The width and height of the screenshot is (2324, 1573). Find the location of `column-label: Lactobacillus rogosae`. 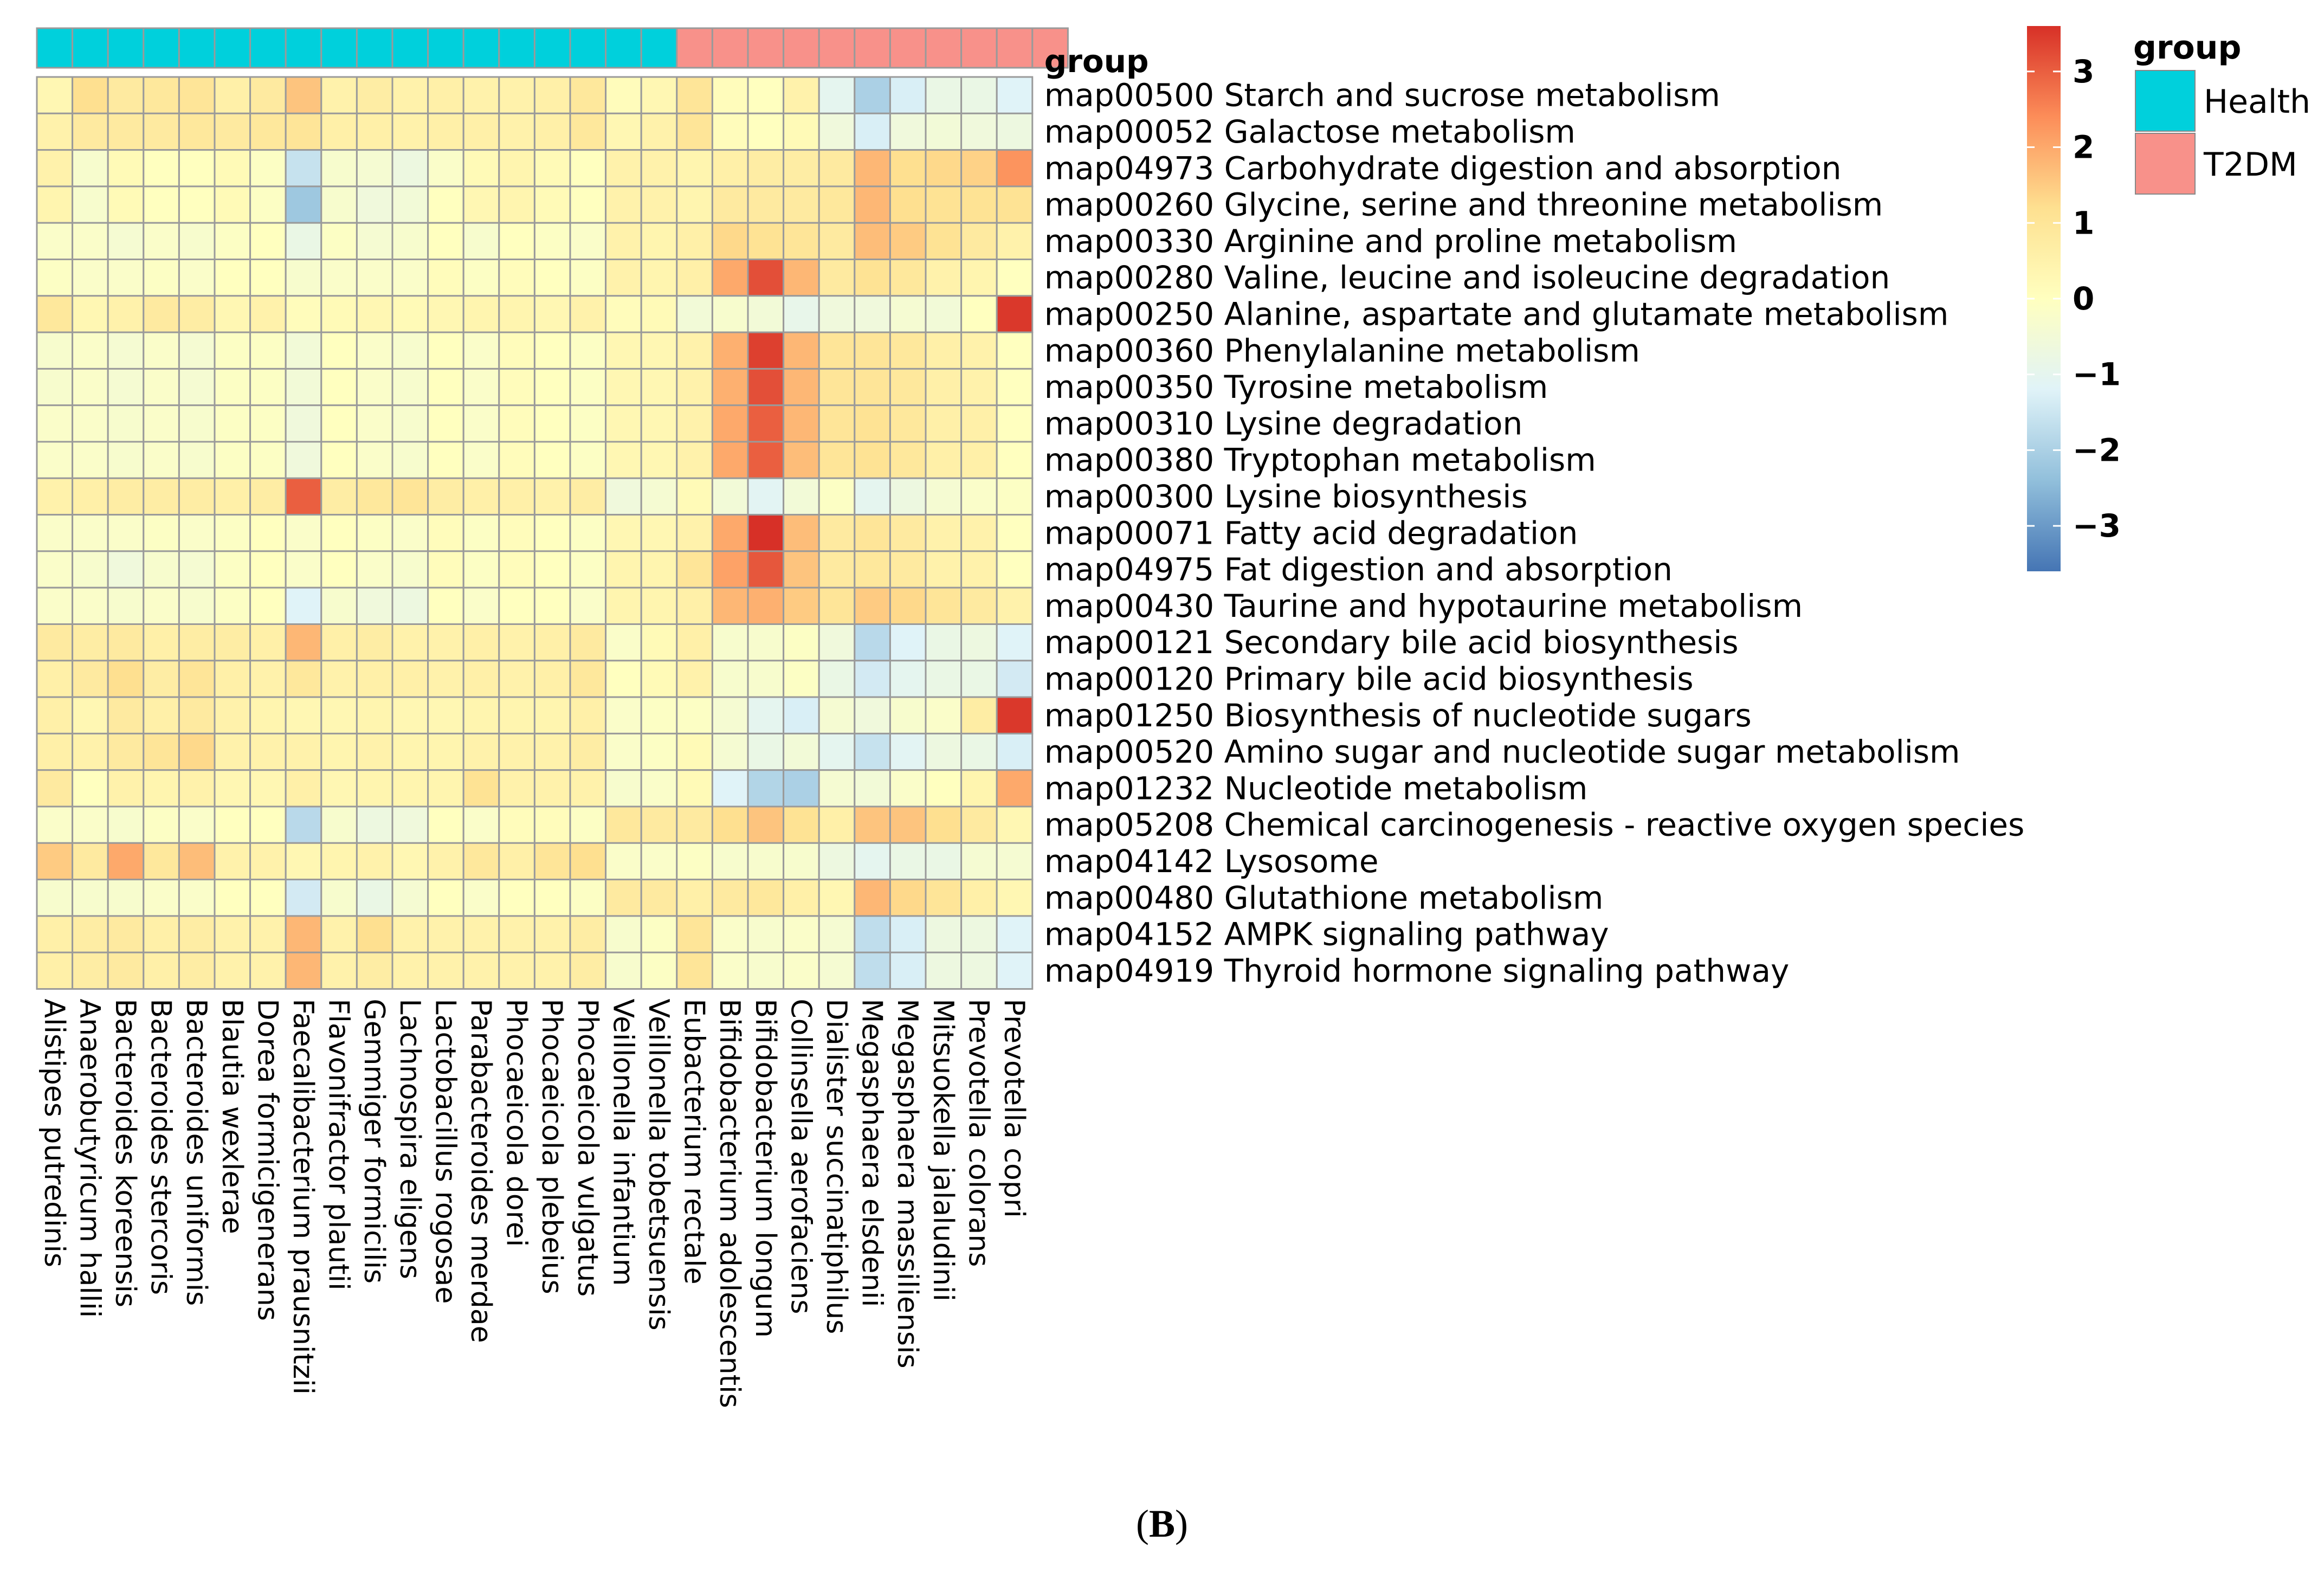

column-label: Lactobacillus rogosae is located at coordinates (445, 1152).